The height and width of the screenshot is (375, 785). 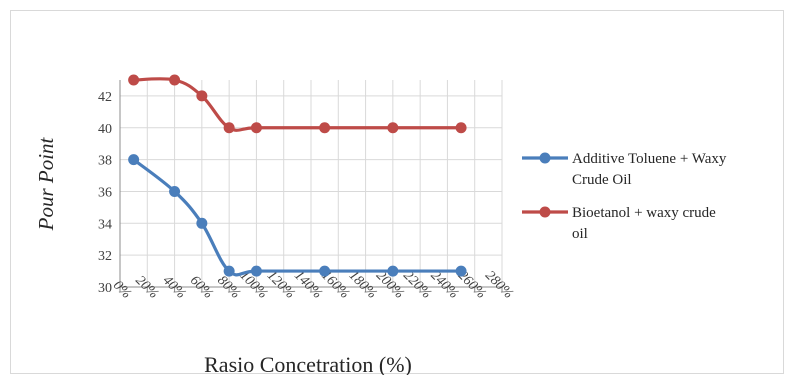 I want to click on y-tick-labels: 30 32 34 36 38 40 42, so click(x=105, y=193).